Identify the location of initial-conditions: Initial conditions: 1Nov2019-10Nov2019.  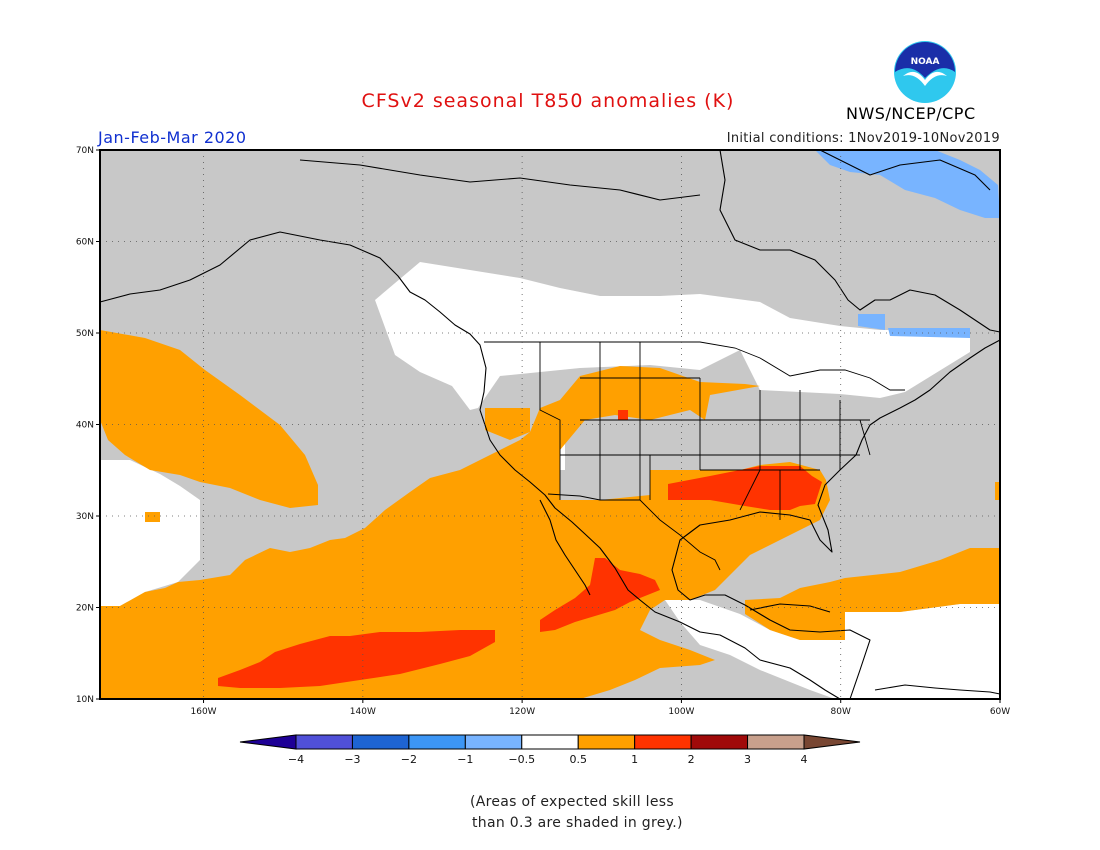
(863, 138).